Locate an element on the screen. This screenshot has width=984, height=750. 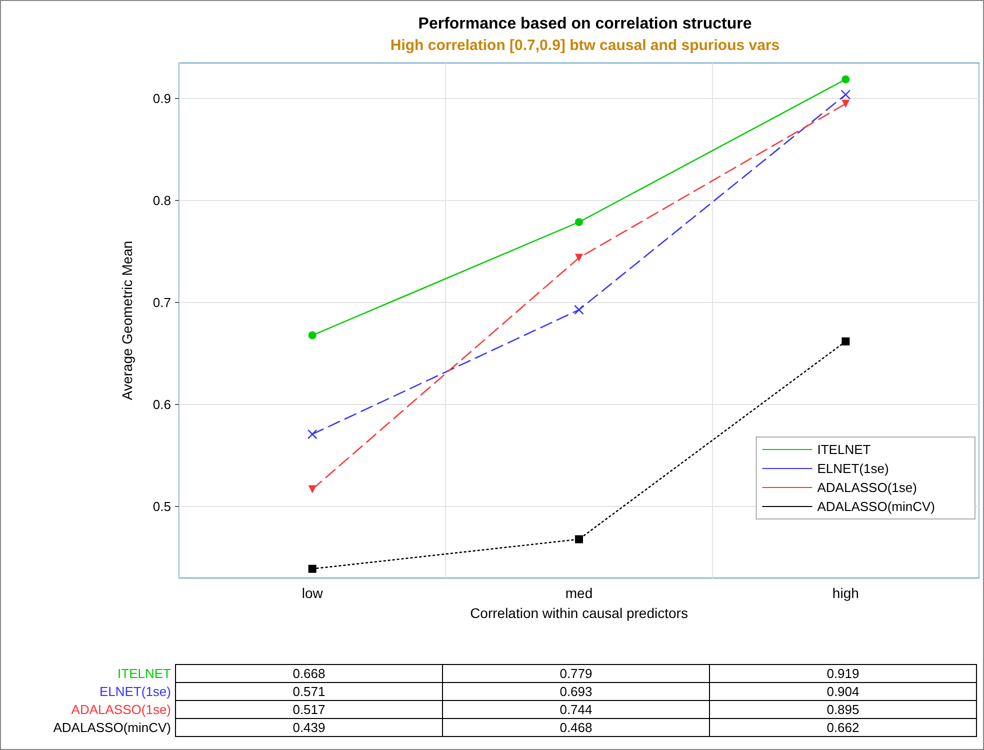
data-label: 0.919 is located at coordinates (843, 673).